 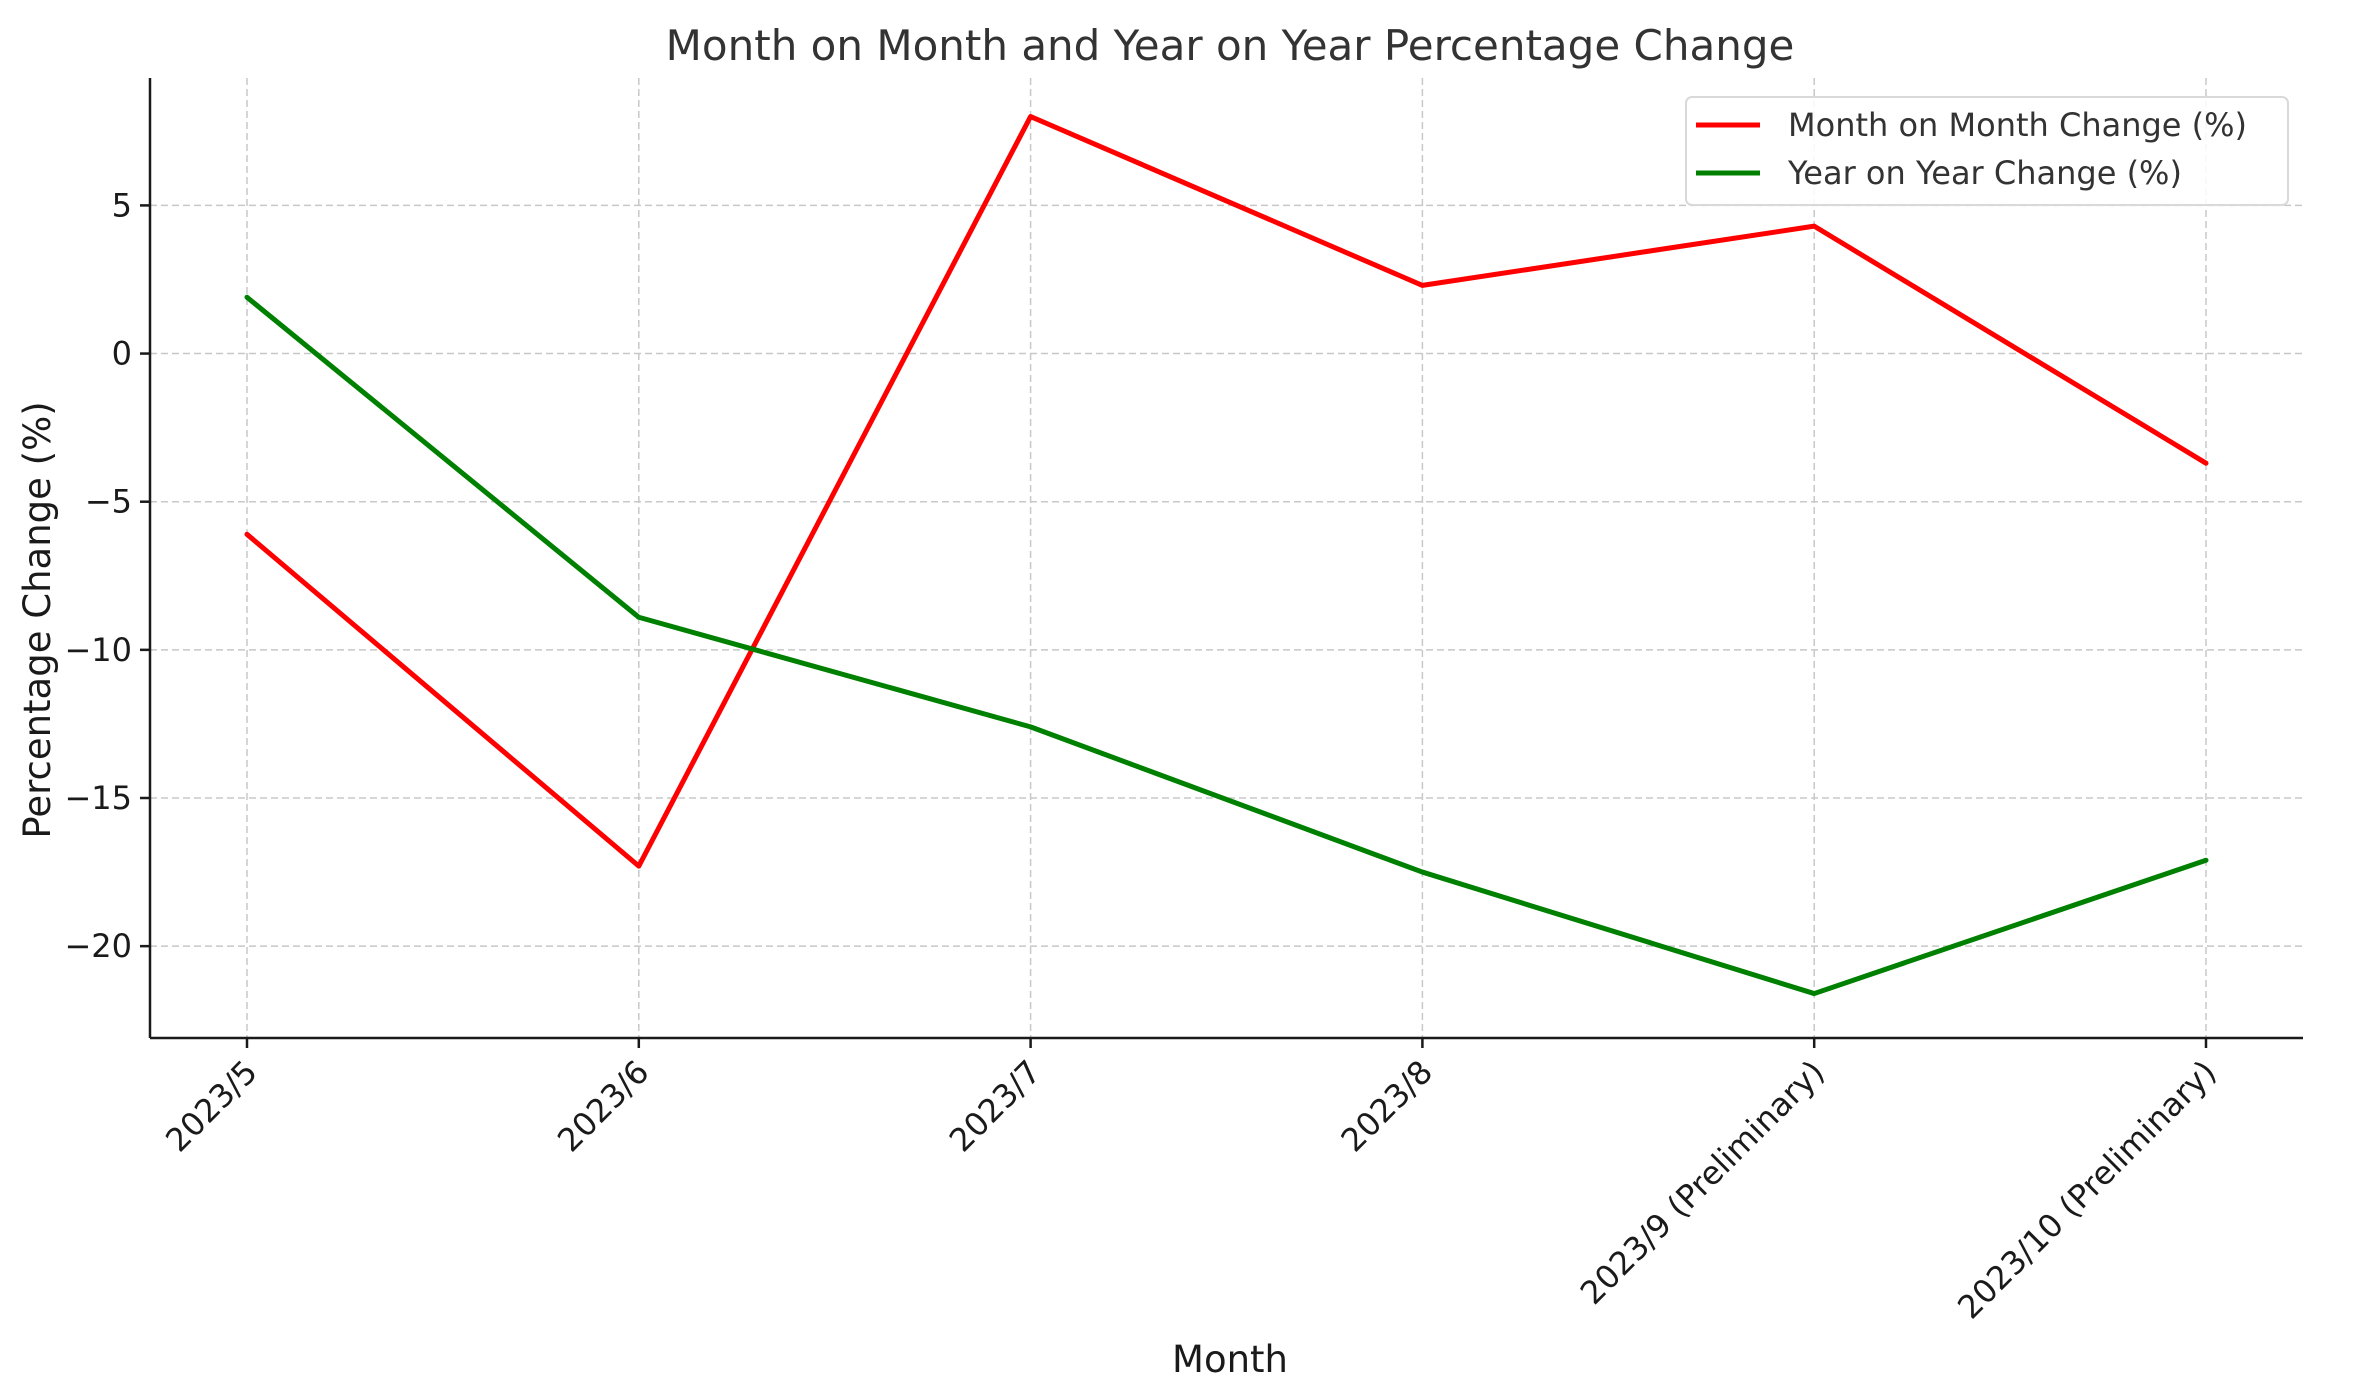 What do you see at coordinates (1702, 1182) in the screenshot?
I see `x-tick-label: 2023/9 (Preliminary)` at bounding box center [1702, 1182].